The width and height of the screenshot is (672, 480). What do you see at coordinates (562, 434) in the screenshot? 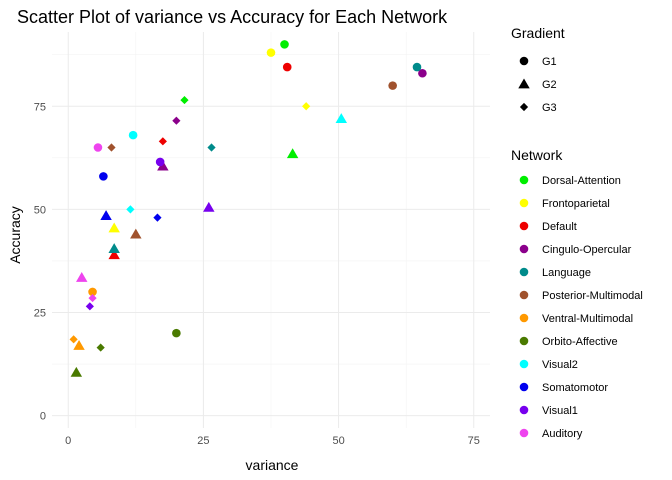
I see `color-legend-label: Auditory` at bounding box center [562, 434].